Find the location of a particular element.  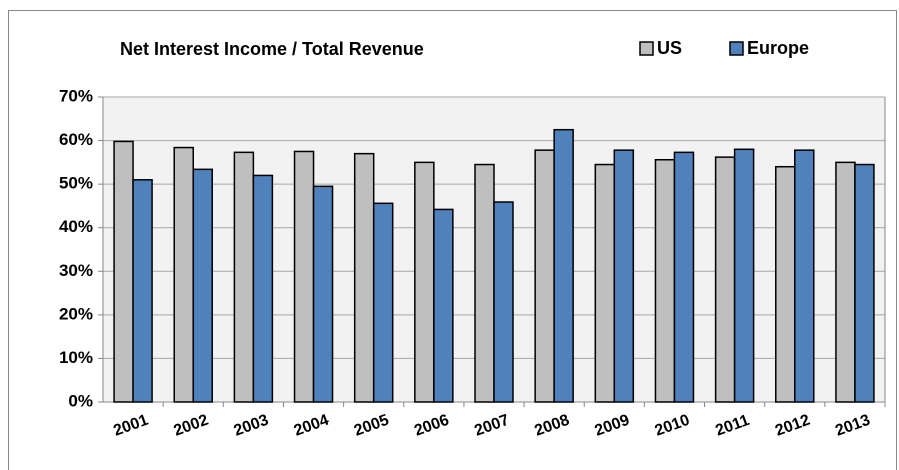

legend-label: Europe is located at coordinates (778, 48).